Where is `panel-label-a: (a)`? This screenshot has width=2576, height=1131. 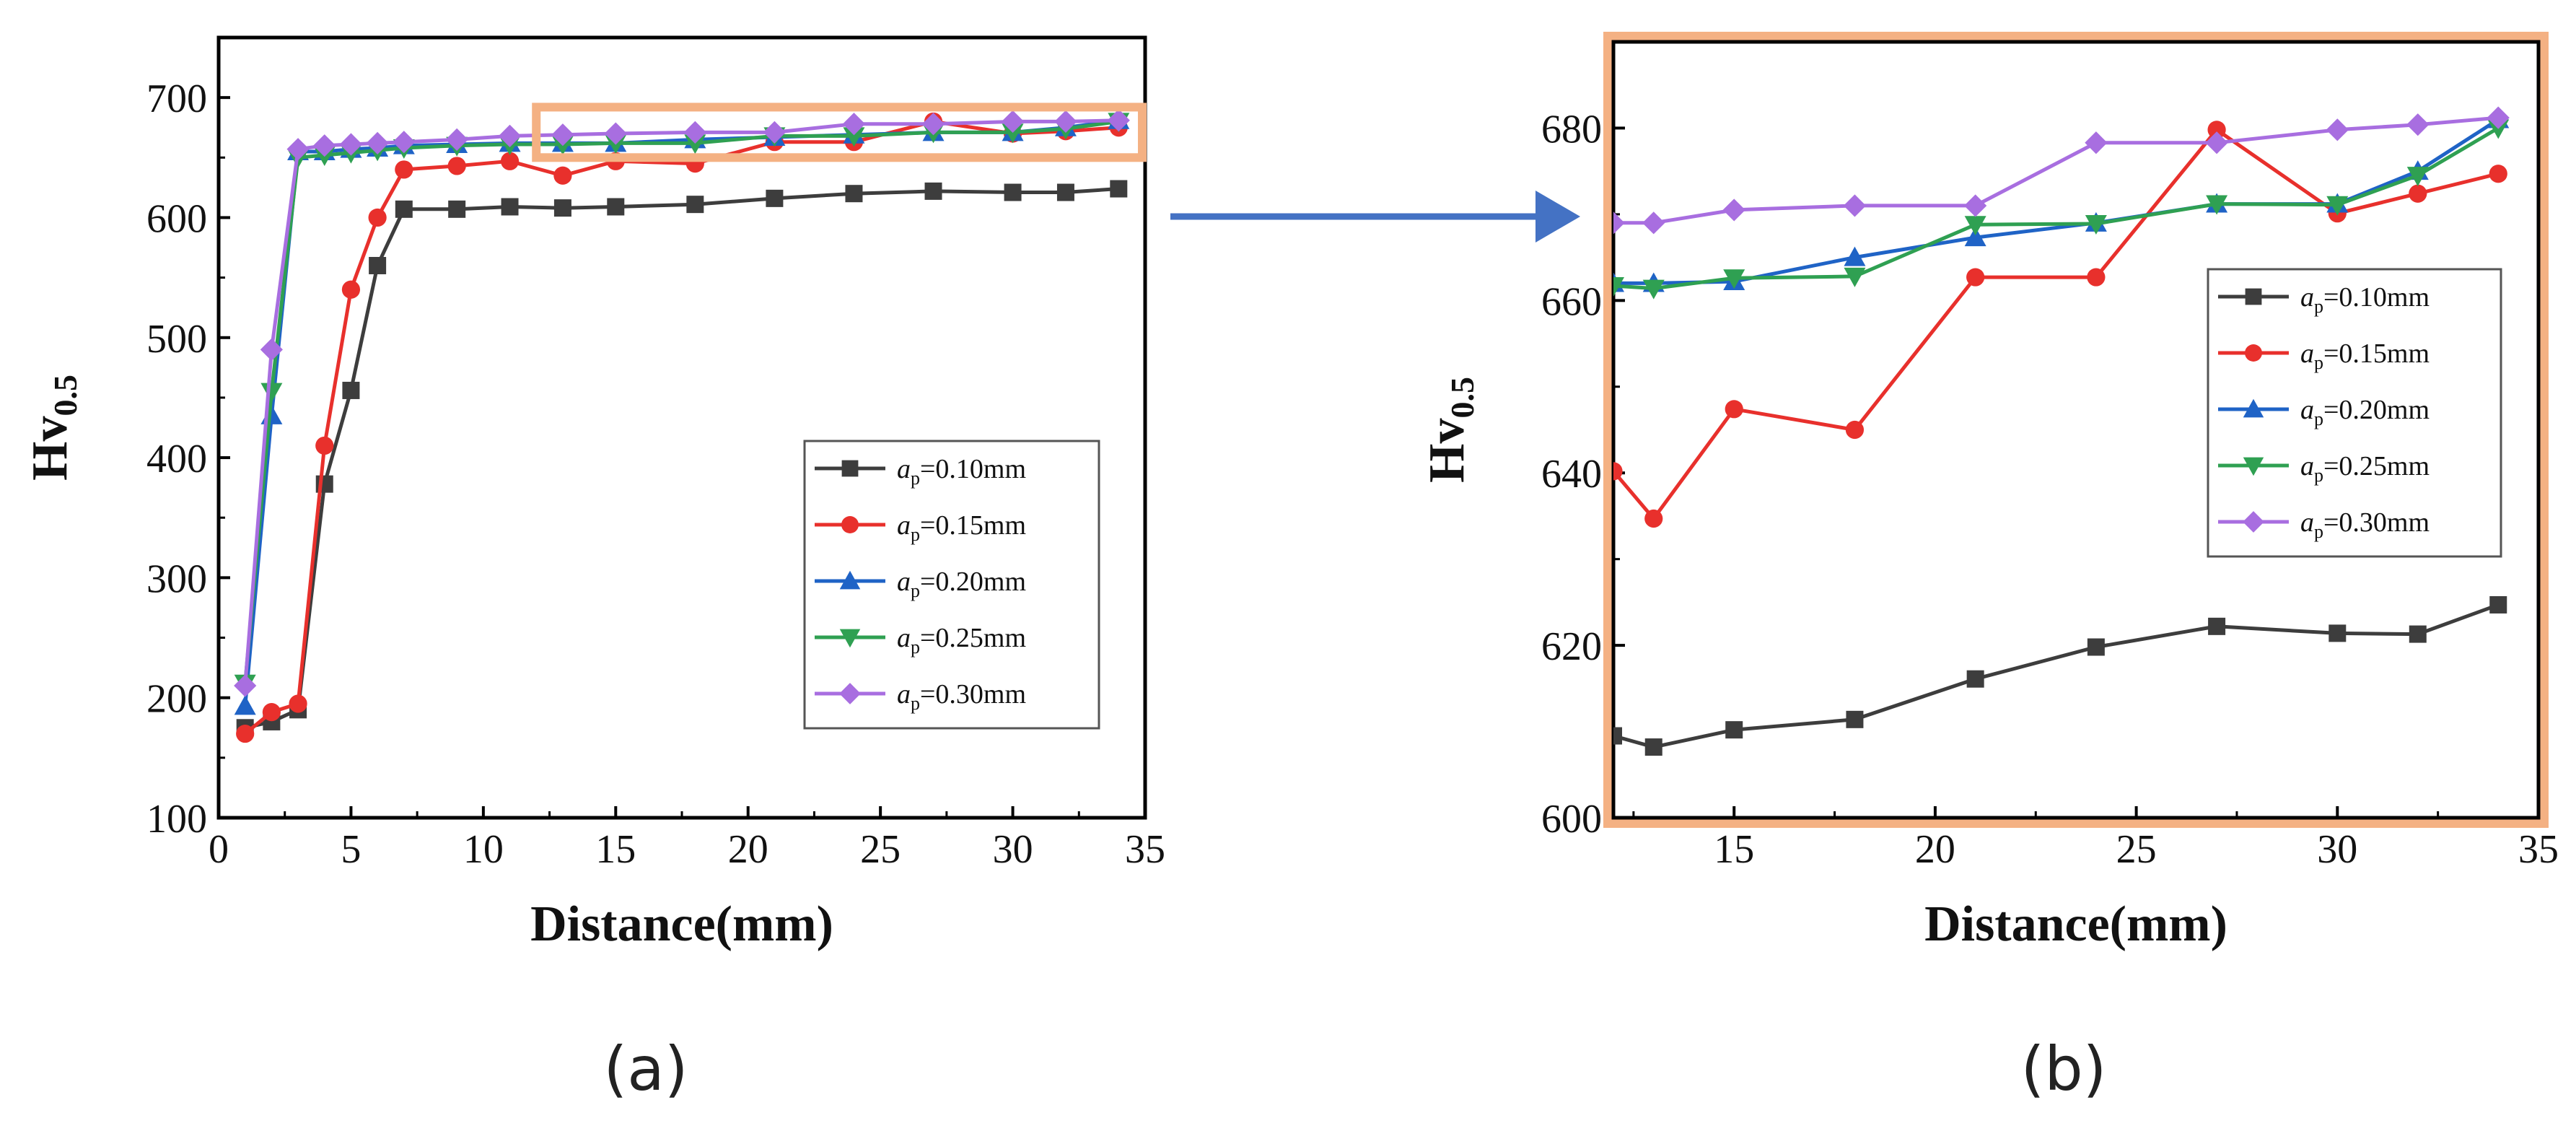 panel-label-a: (a) is located at coordinates (645, 1069).